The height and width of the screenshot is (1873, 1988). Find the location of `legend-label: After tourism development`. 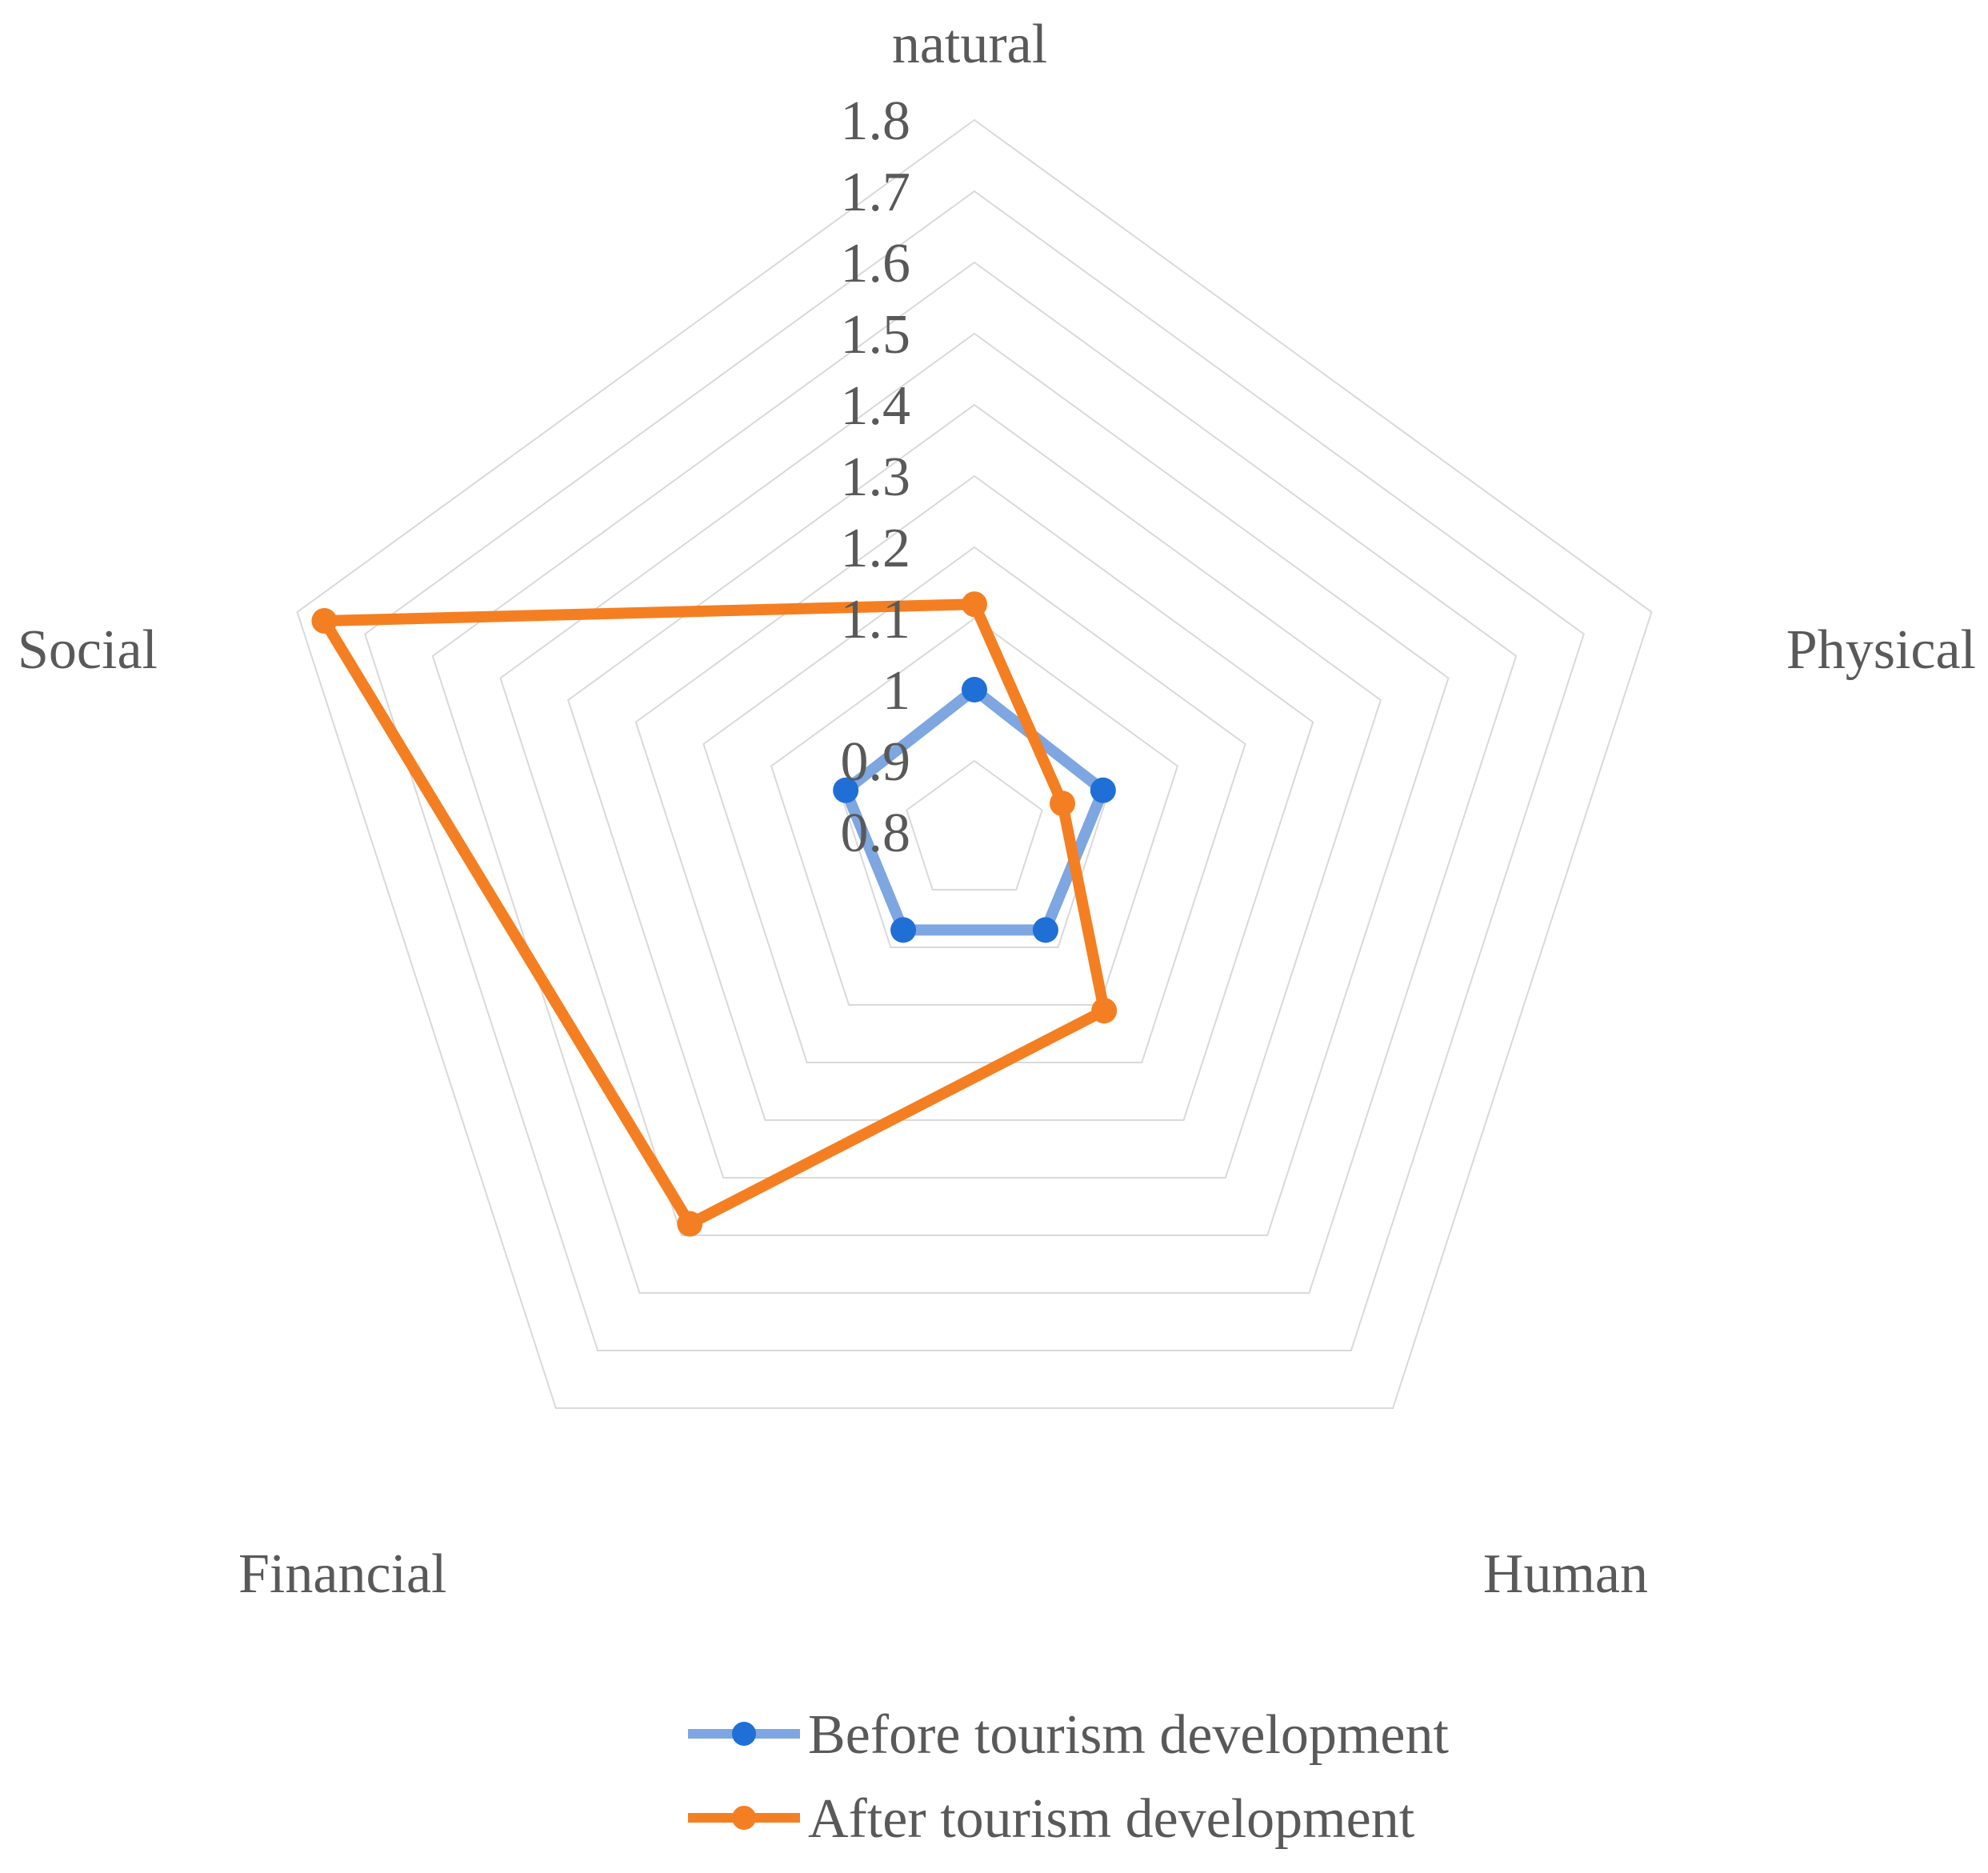

legend-label: After tourism development is located at coordinates (1111, 1819).